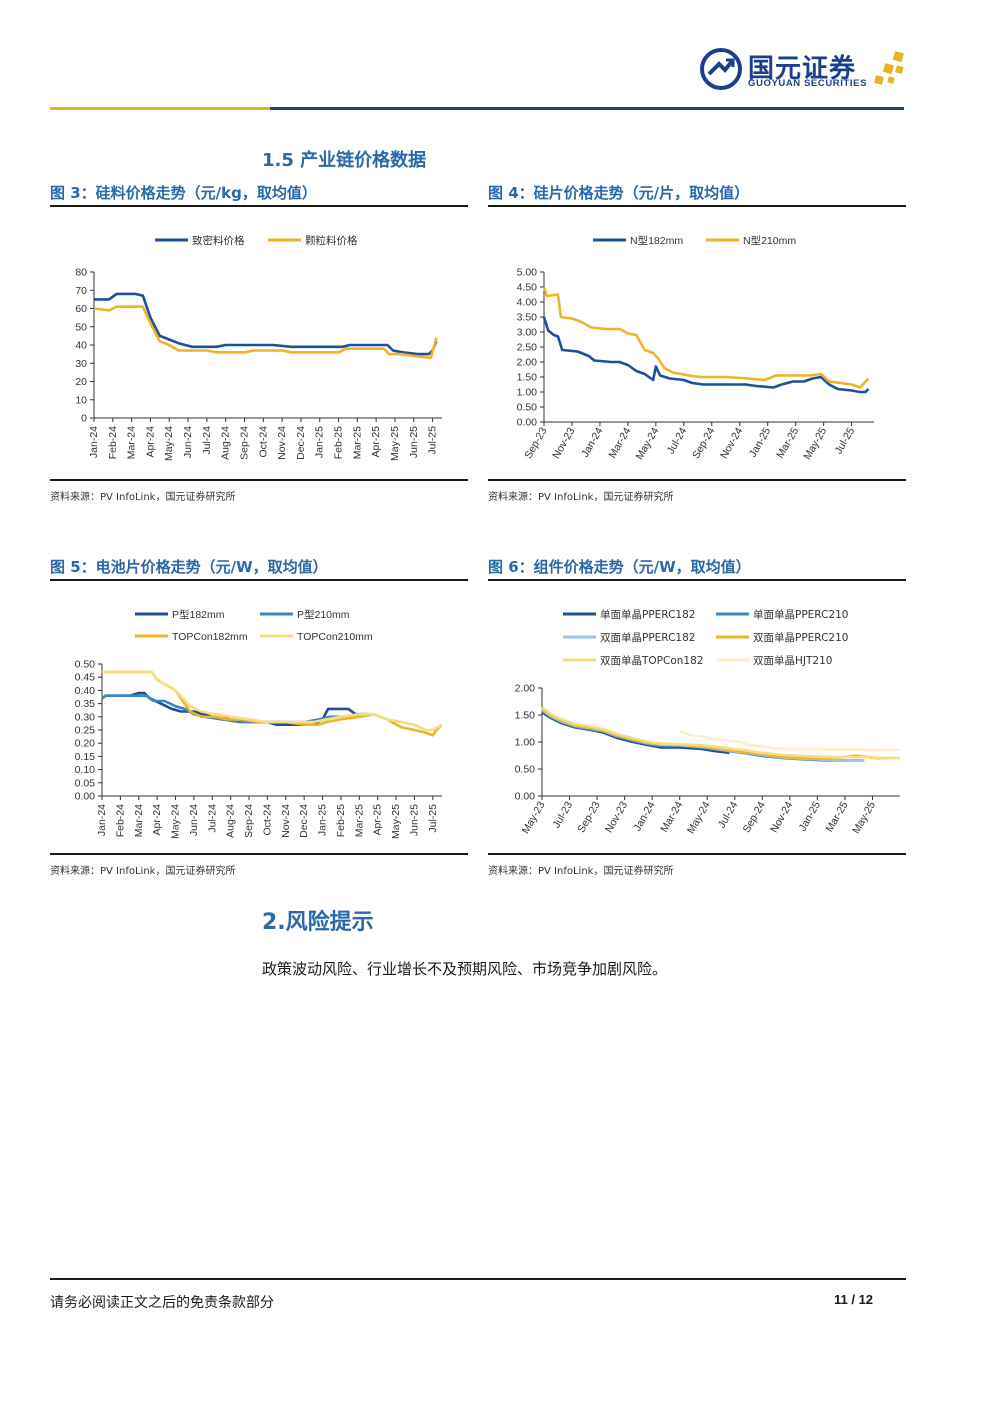  Describe the element at coordinates (414, 820) in the screenshot. I see `x-tick-label: Jun-25` at that location.